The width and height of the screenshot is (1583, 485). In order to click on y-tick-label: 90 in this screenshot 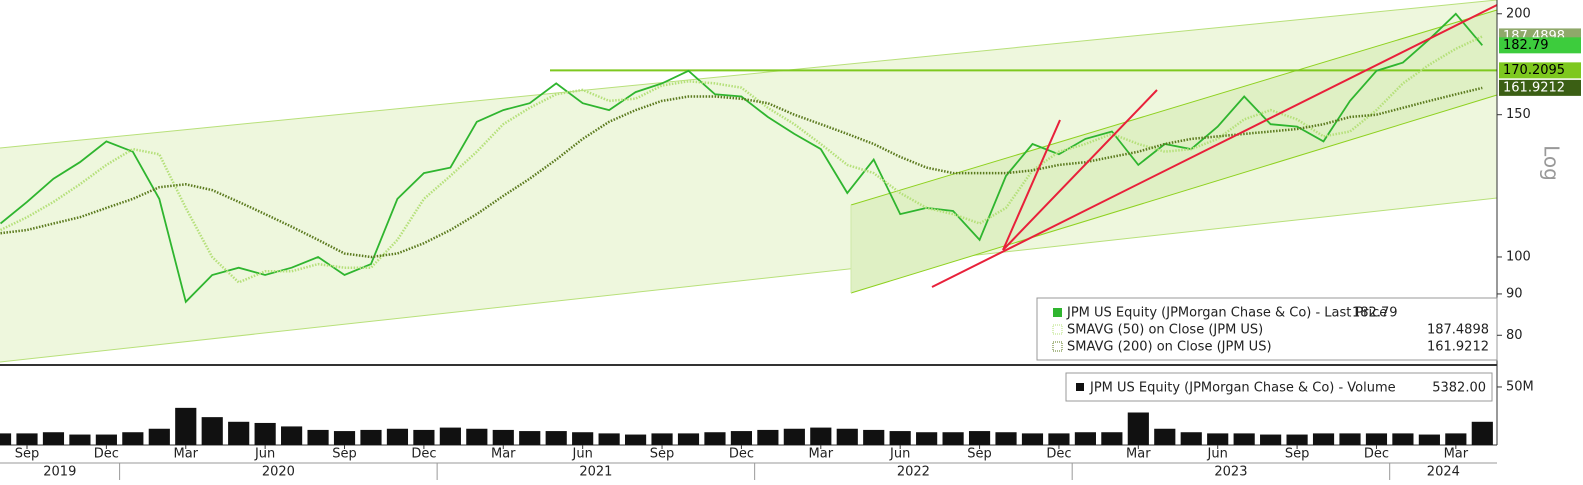, I will do `click(1514, 293)`.